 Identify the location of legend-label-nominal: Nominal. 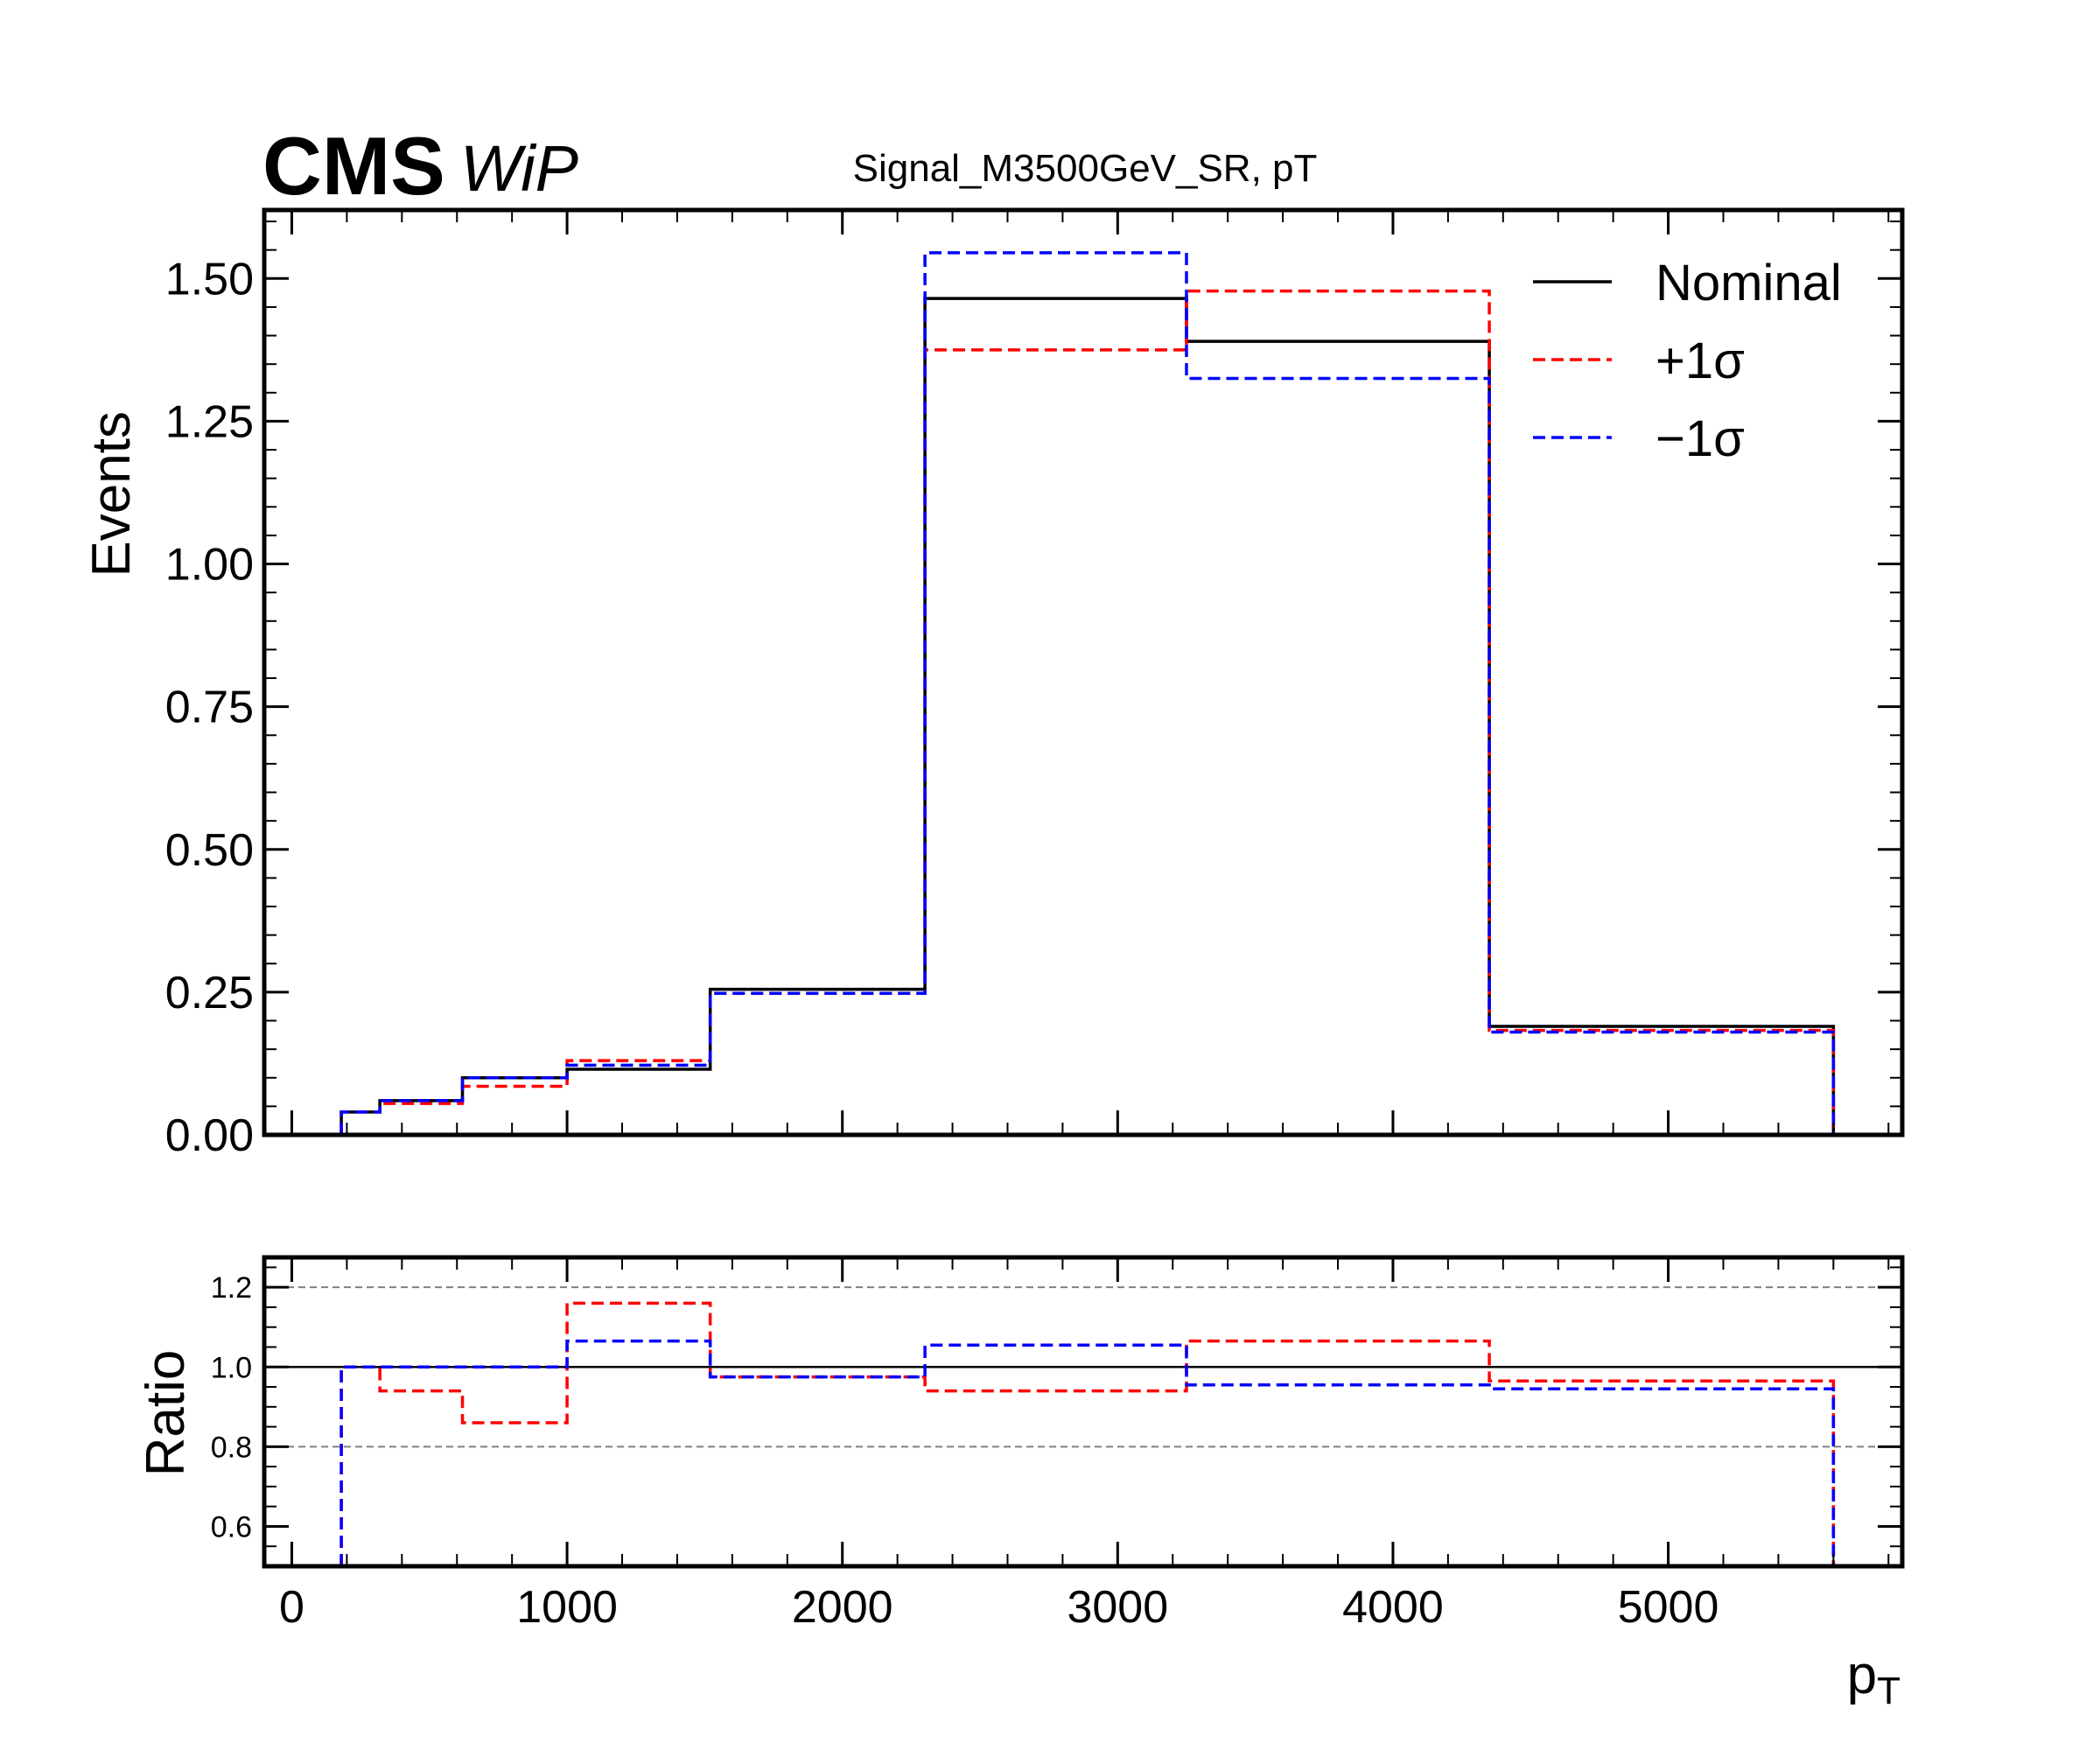
(1749, 283).